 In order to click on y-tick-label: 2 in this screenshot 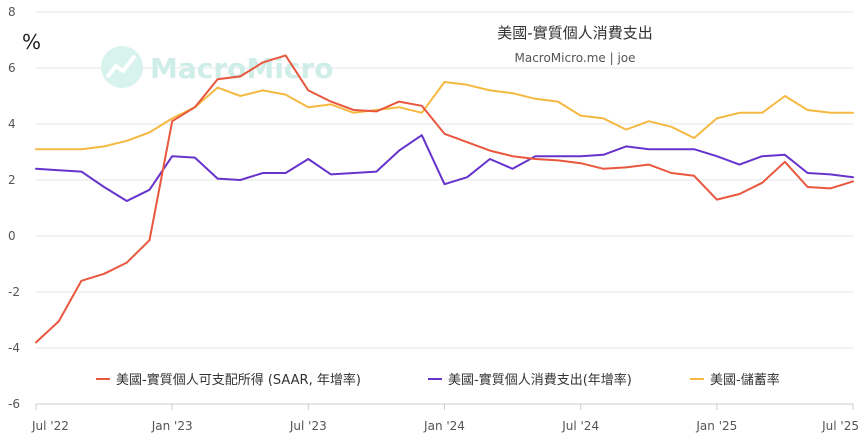, I will do `click(12, 180)`.